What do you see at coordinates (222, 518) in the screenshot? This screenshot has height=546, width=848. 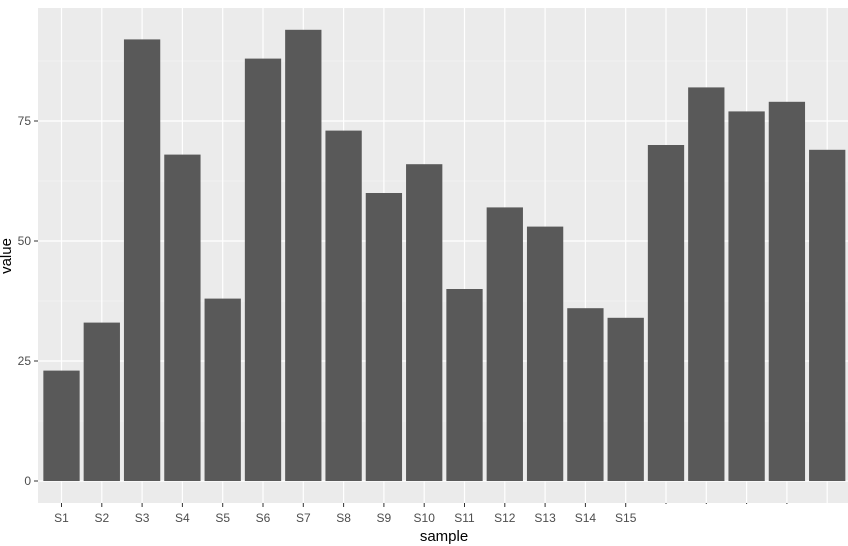 I see `x-tick-label: S5` at bounding box center [222, 518].